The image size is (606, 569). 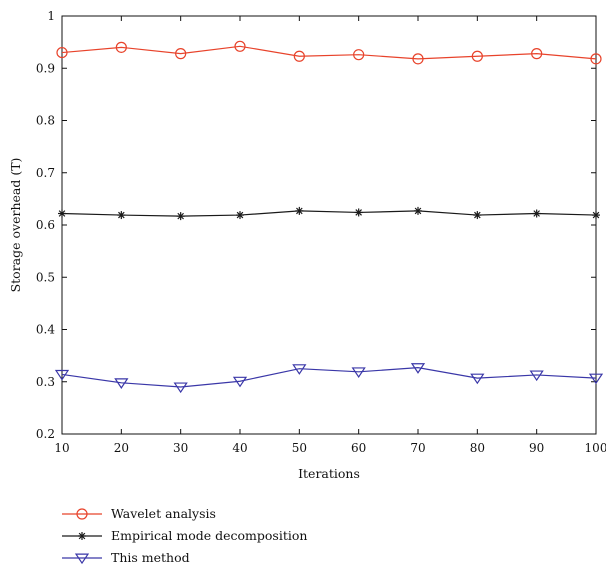 What do you see at coordinates (329, 473) in the screenshot?
I see `x-axis-title: Iterations` at bounding box center [329, 473].